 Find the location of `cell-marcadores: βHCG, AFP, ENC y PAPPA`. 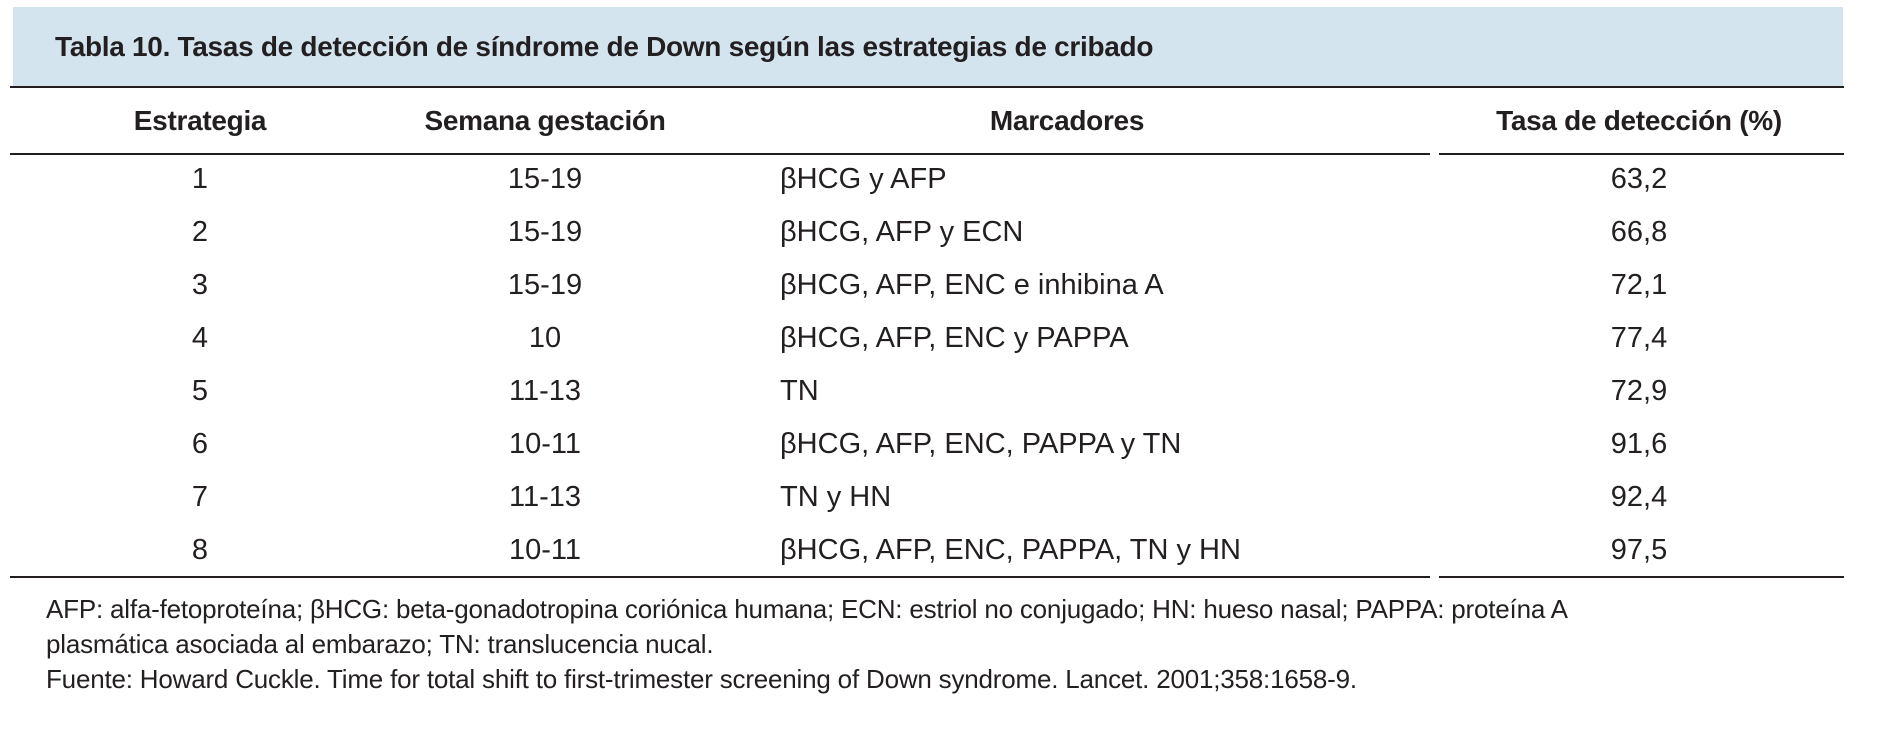

cell-marcadores: βHCG, AFP, ENC y PAPPA is located at coordinates (954, 338).